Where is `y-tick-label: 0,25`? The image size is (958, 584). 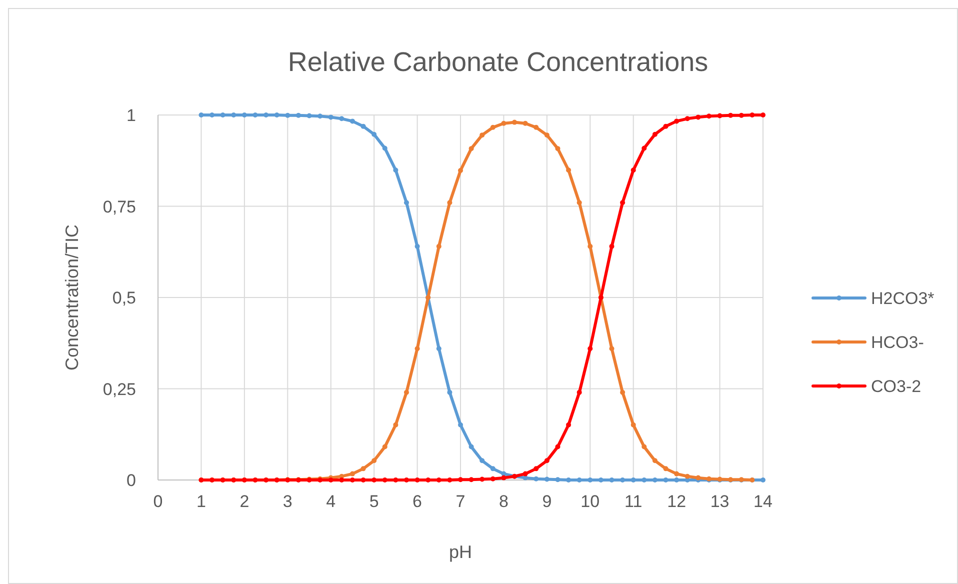
y-tick-label: 0,25 is located at coordinates (119, 389).